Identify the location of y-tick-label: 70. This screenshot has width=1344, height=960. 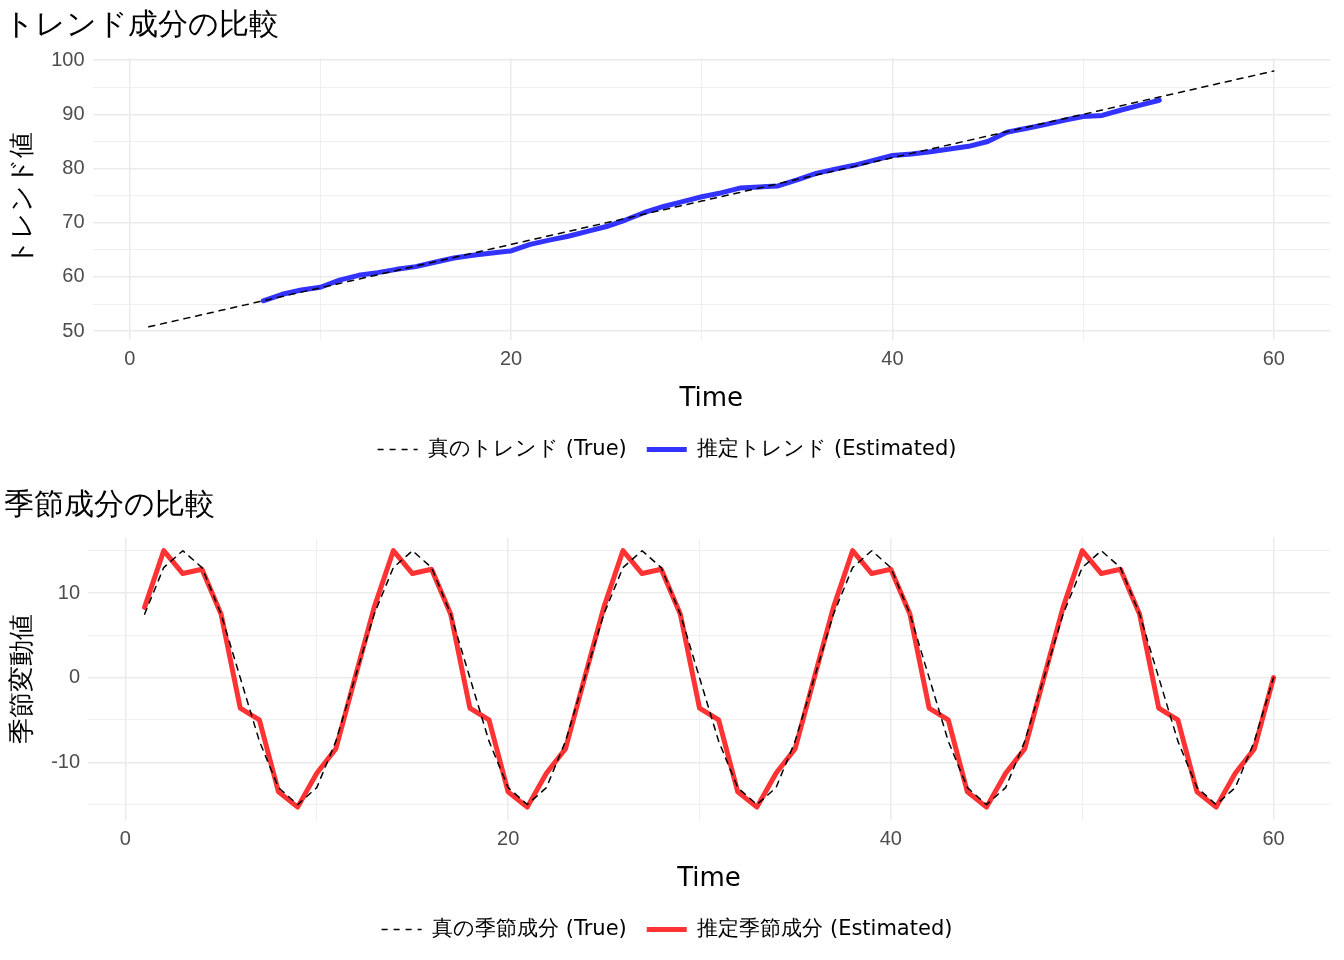
(73, 221).